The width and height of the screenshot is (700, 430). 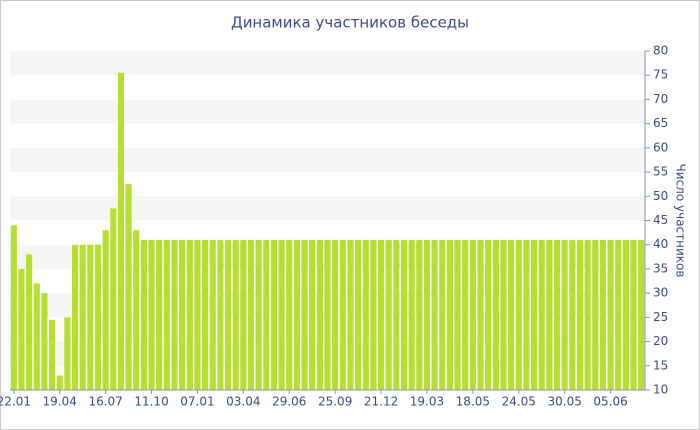 What do you see at coordinates (660, 268) in the screenshot?
I see `y-tick-label: 35` at bounding box center [660, 268].